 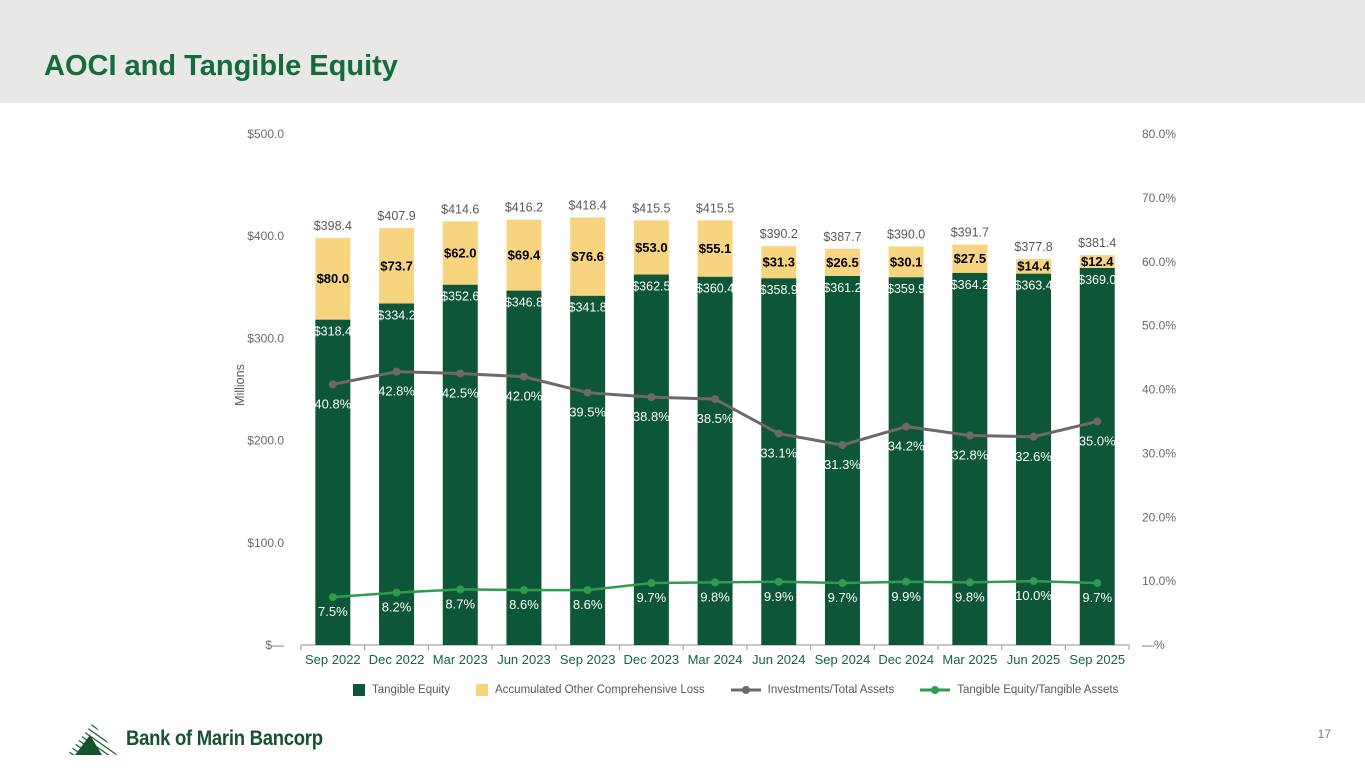 I want to click on x-axis-category-label: Dec 2023, so click(x=652, y=659).